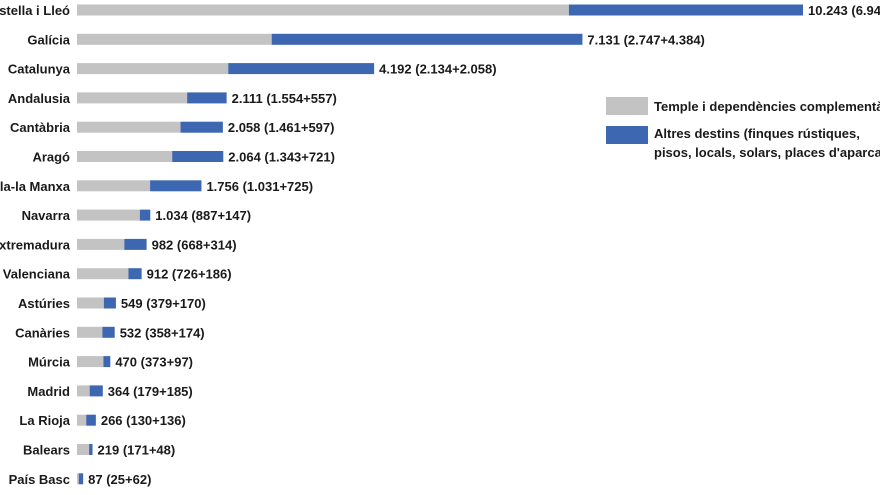  I want to click on value-label-2: 4.192 (2.134+2.058), so click(437, 69).